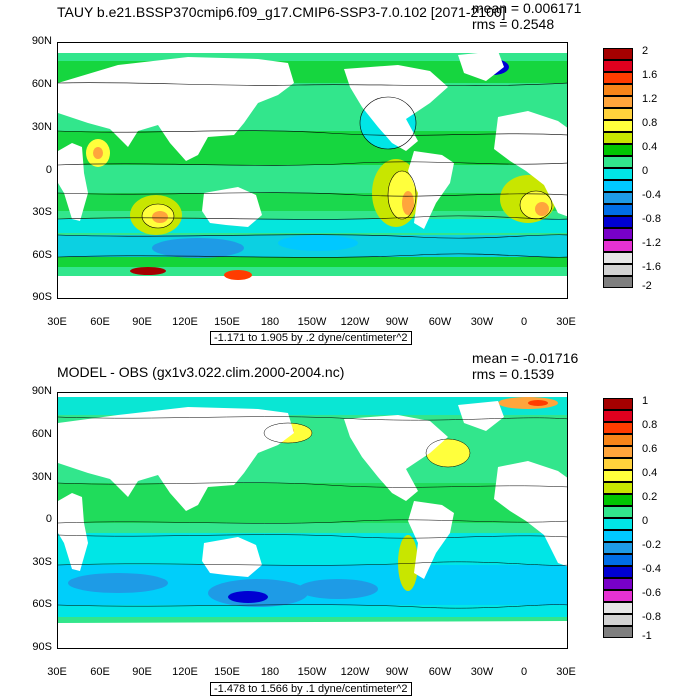  I want to click on rms-stat: rms = 0.1539, so click(513, 374).